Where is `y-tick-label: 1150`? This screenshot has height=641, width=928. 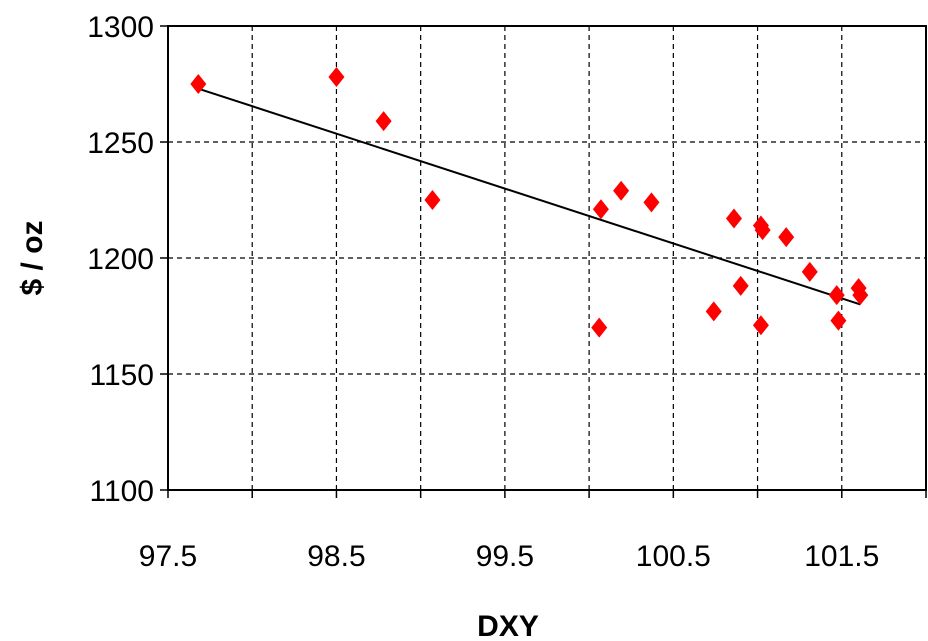
y-tick-label: 1150 is located at coordinates (121, 375).